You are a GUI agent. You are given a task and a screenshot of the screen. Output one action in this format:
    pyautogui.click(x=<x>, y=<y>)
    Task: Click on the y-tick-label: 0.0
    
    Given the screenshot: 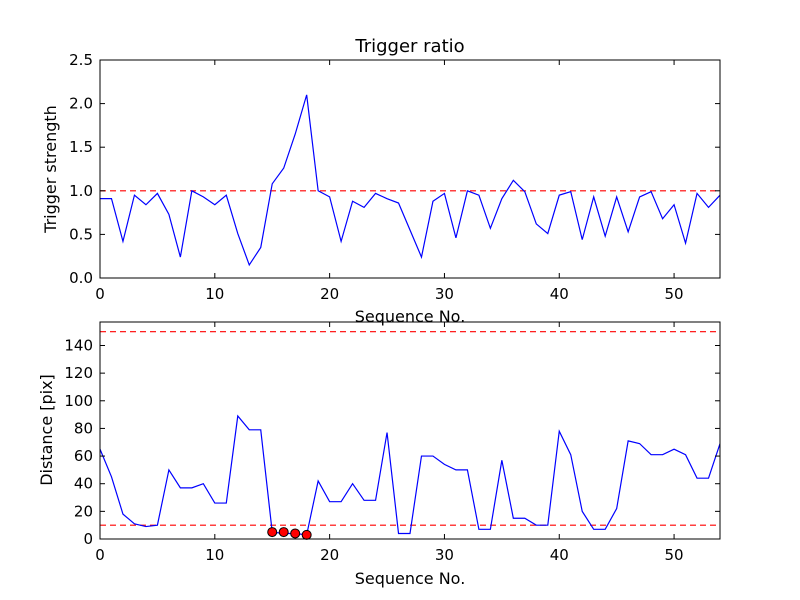 What is the action you would take?
    pyautogui.click(x=81, y=278)
    